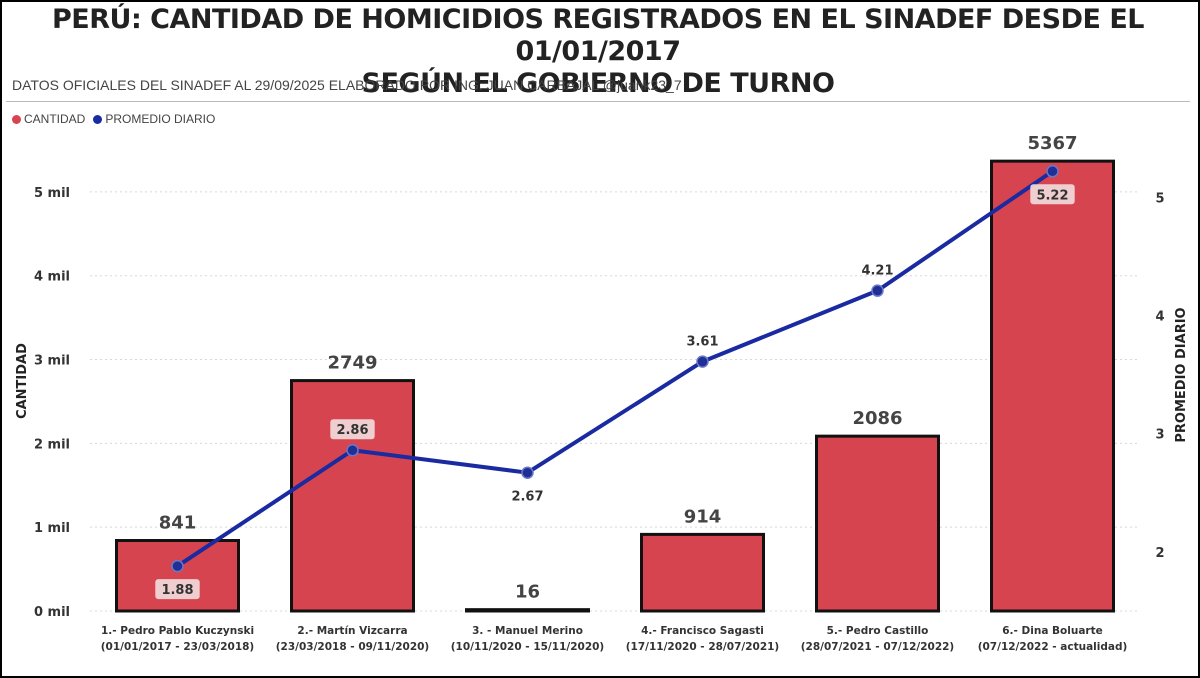 Image resolution: width=1200 pixels, height=678 pixels. I want to click on chart-title-line-2: SEGÚN EL GOBIERNO DE TURNO, so click(598, 83).